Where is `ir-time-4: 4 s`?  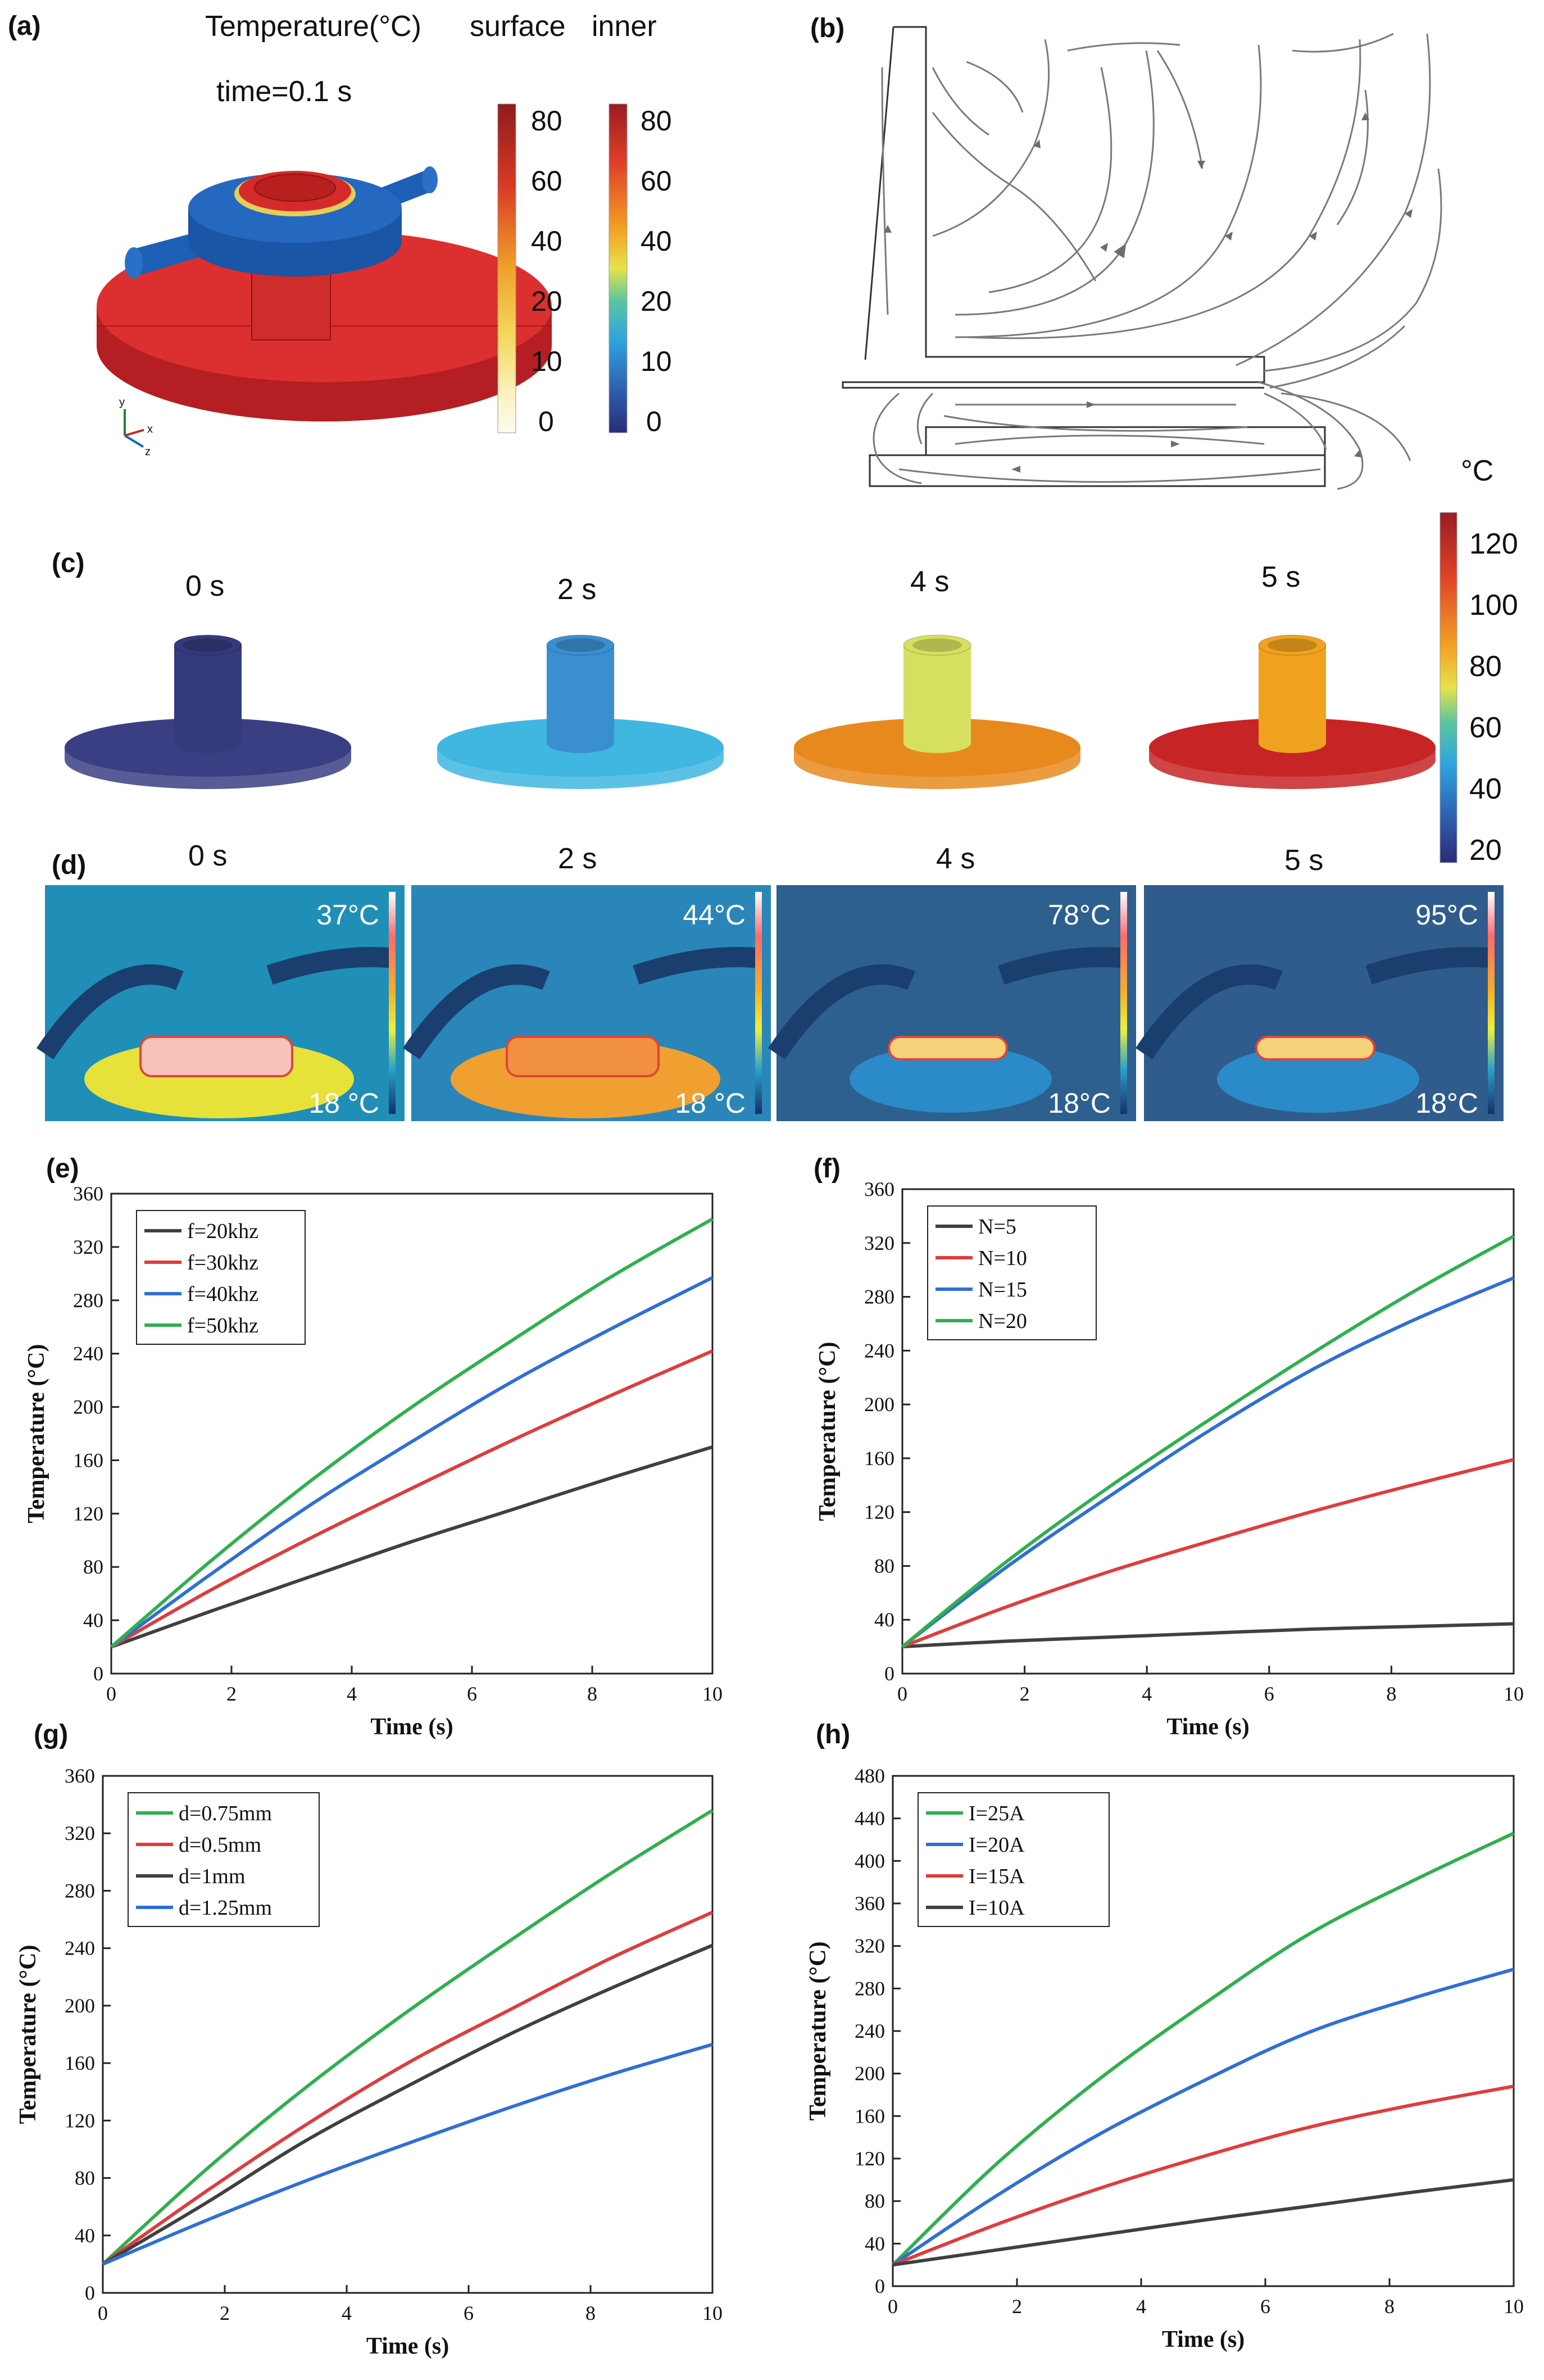 ir-time-4: 4 s is located at coordinates (956, 858).